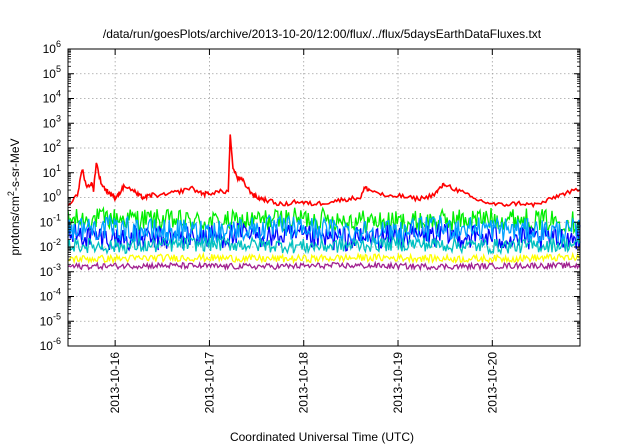  Describe the element at coordinates (58, 69) in the screenshot. I see `y-tick-exponent: 5` at that location.